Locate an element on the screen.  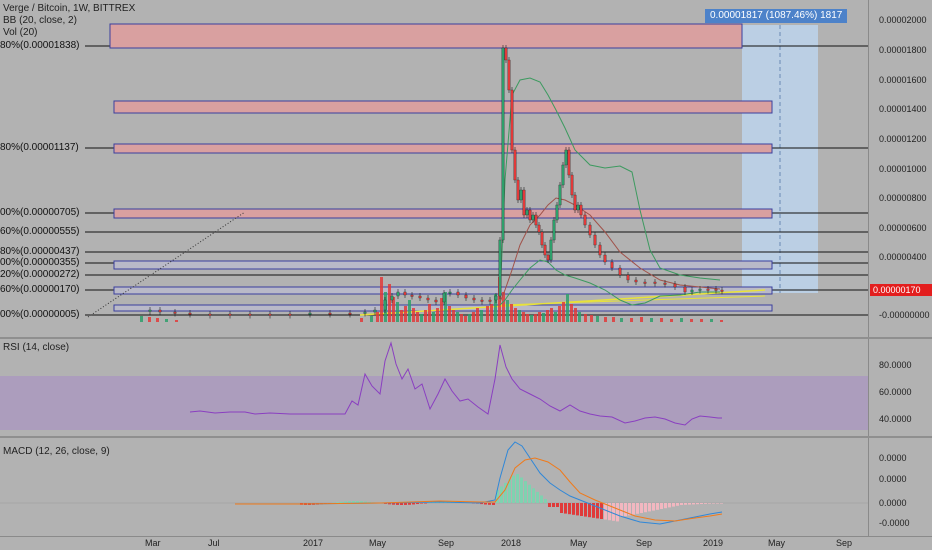
time-axis is located at coordinates (466, 543).